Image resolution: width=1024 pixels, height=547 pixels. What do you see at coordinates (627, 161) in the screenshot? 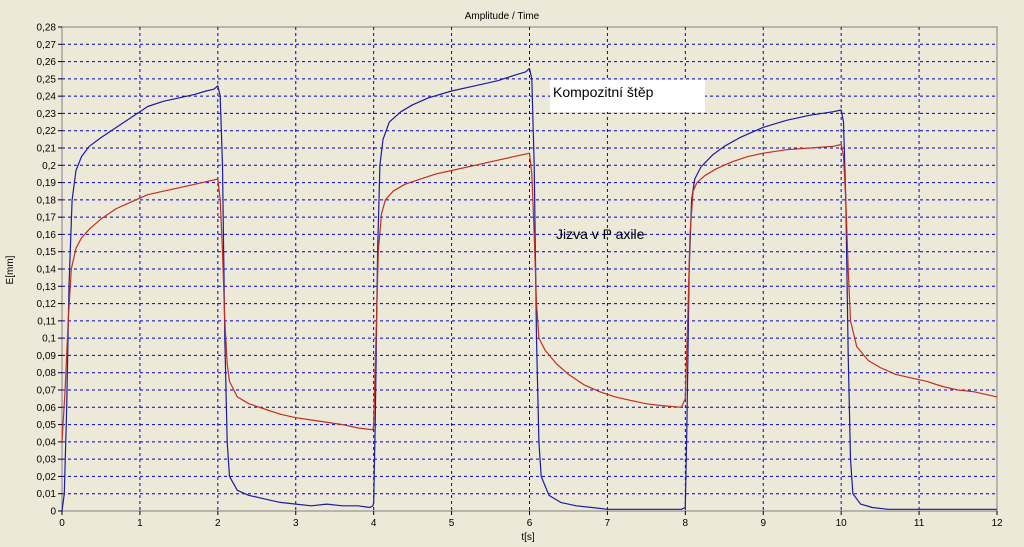
I see `annotations-layer: Kompozitní štěp Jizva v P axile` at bounding box center [627, 161].